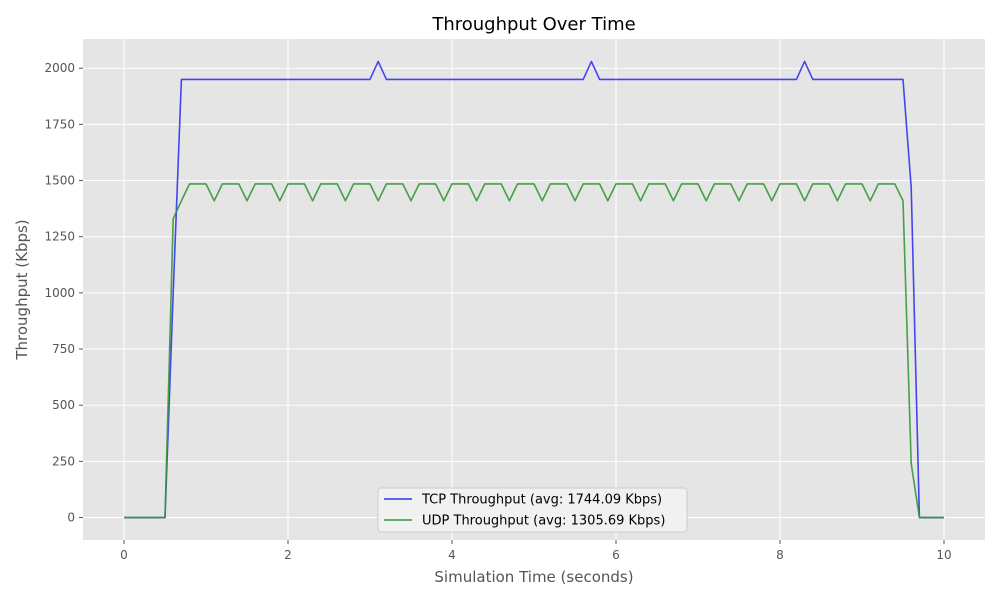 This screenshot has width=1000, height=600. What do you see at coordinates (533, 577) in the screenshot?
I see `x-axis-label: Simulation Time (seconds)` at bounding box center [533, 577].